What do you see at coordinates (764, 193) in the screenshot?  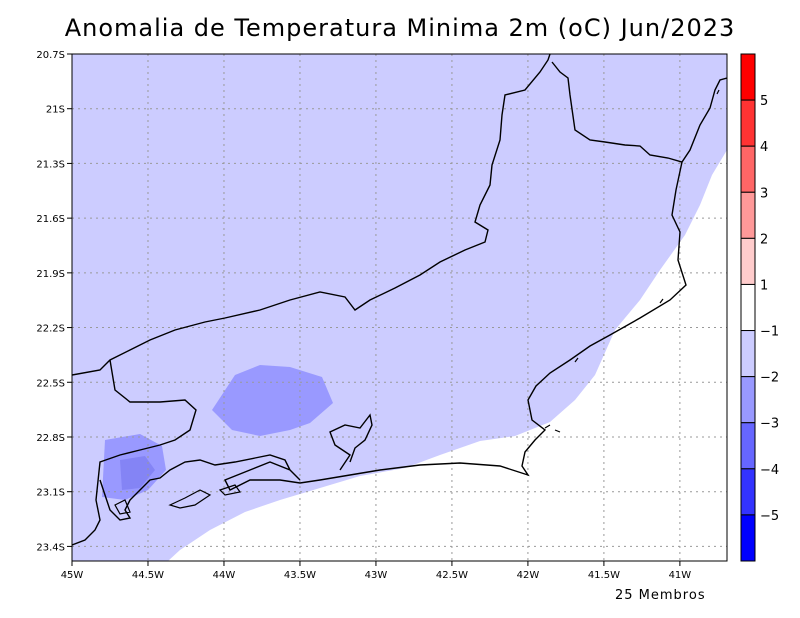 I see `colorbar-label: 3` at bounding box center [764, 193].